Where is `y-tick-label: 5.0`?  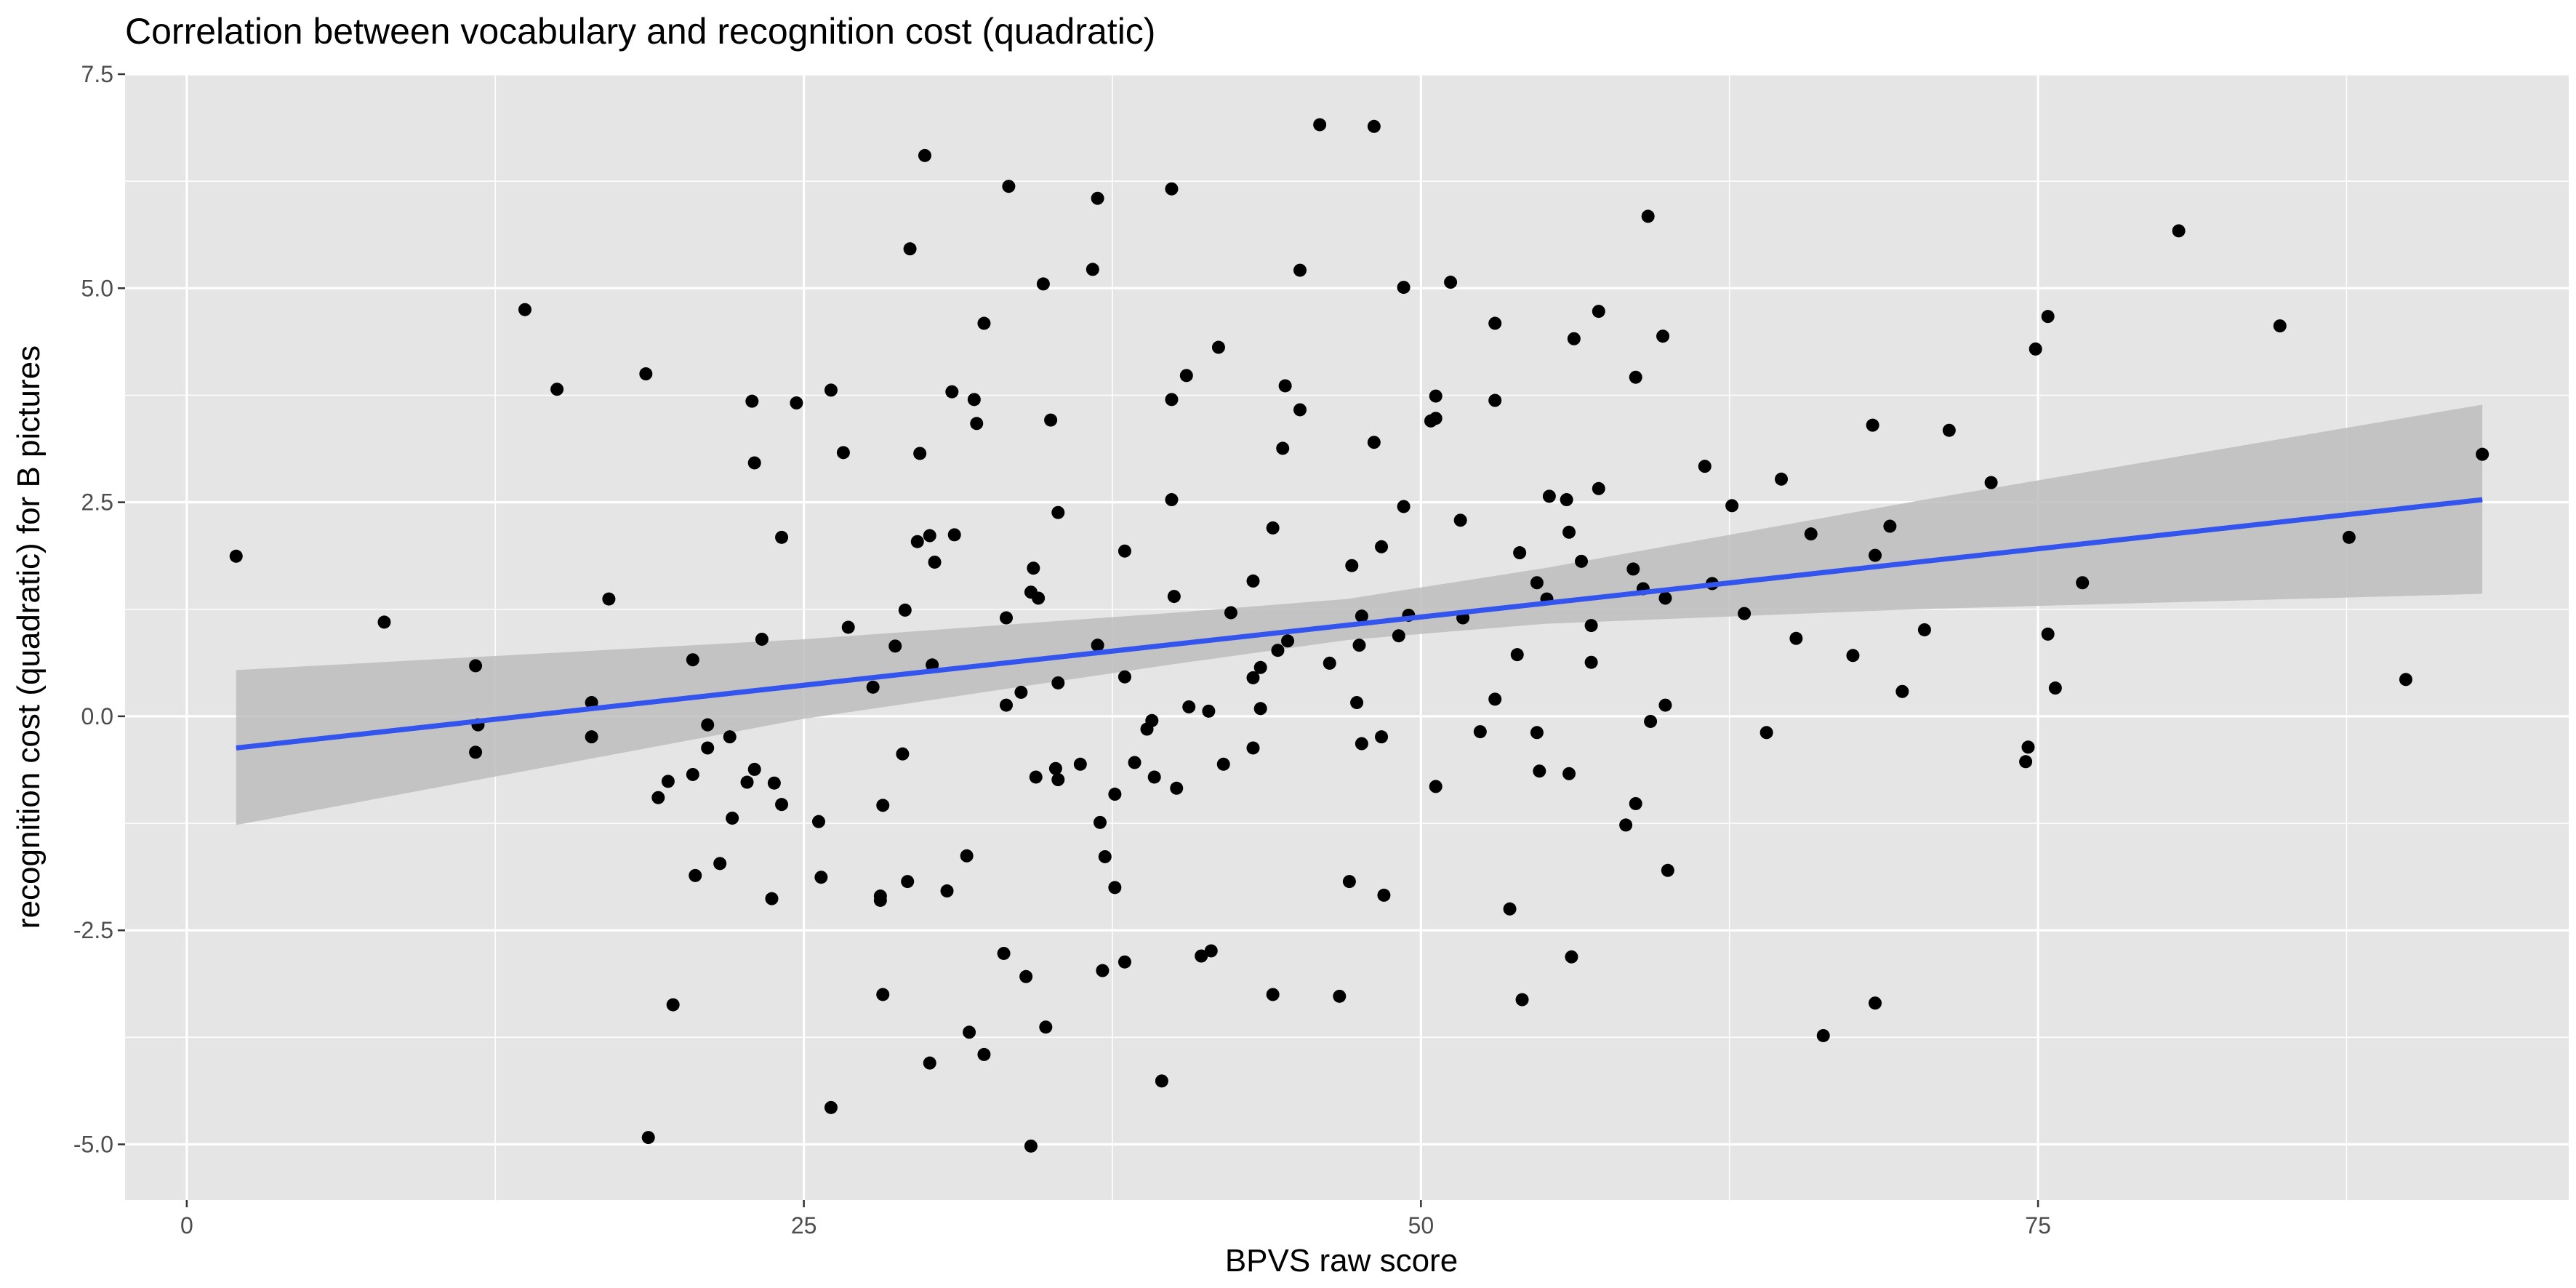
y-tick-label: 5.0 is located at coordinates (97, 288).